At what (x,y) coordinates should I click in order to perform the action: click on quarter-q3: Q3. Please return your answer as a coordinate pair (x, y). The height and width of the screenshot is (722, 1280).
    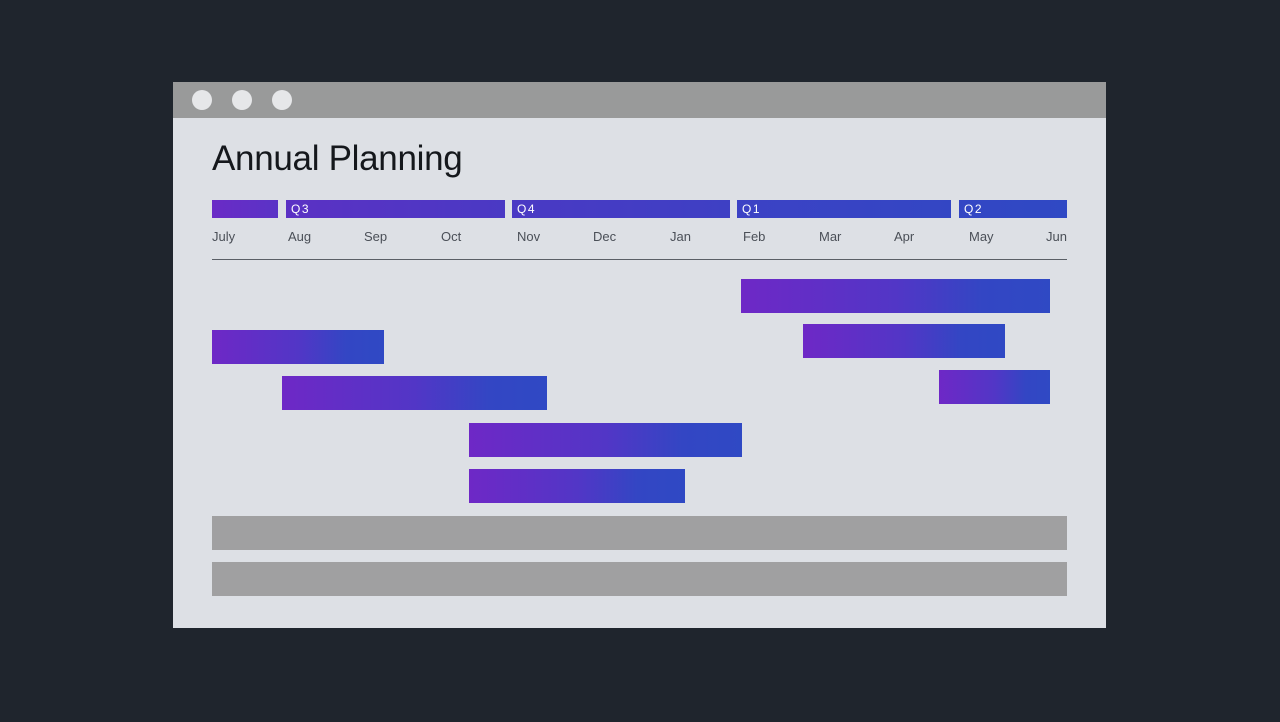
    Looking at the image, I should click on (395, 209).